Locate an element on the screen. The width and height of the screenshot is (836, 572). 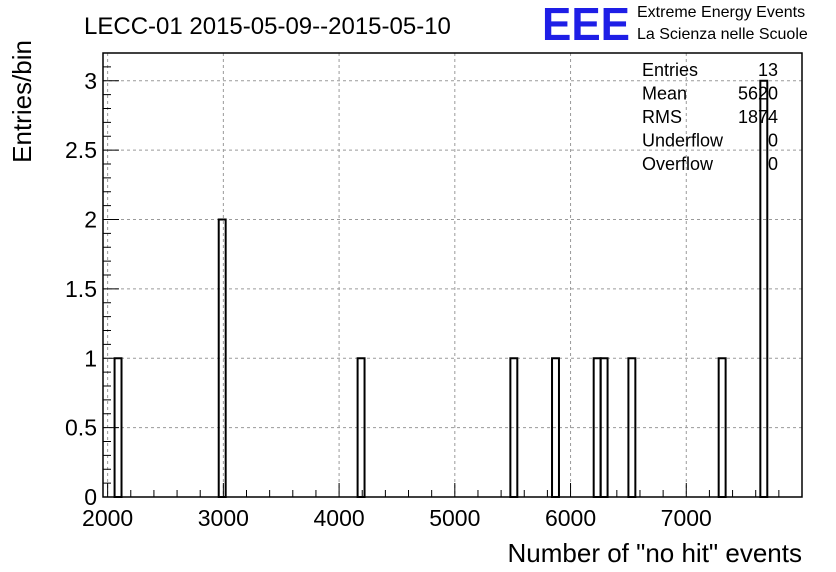
x-tick-label-5: 7000 is located at coordinates (686, 518).